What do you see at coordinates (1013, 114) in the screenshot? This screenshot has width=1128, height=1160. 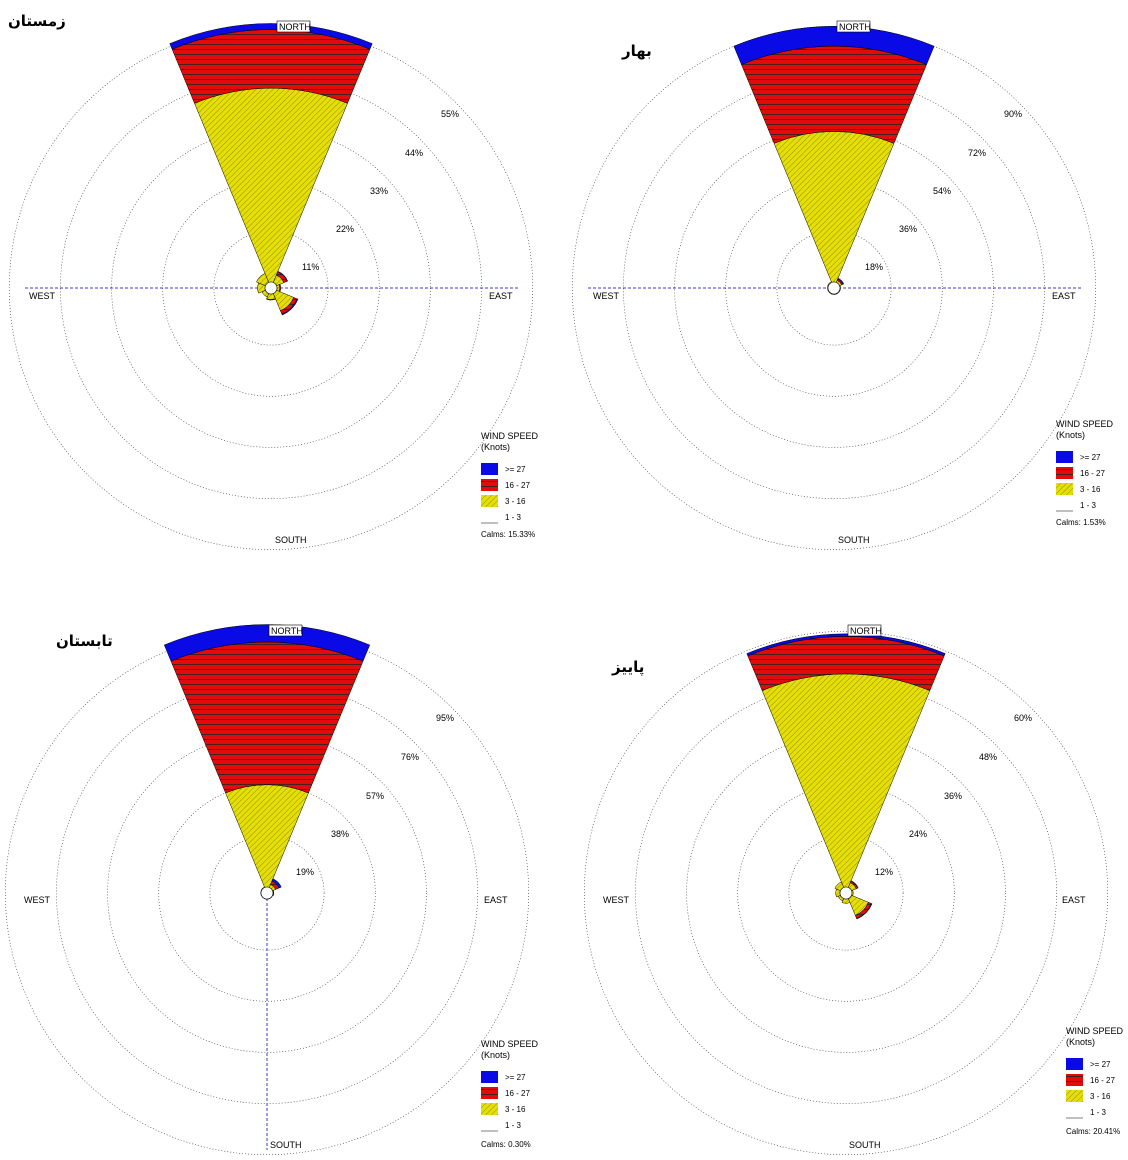 I see `ring-label: 90%` at bounding box center [1013, 114].